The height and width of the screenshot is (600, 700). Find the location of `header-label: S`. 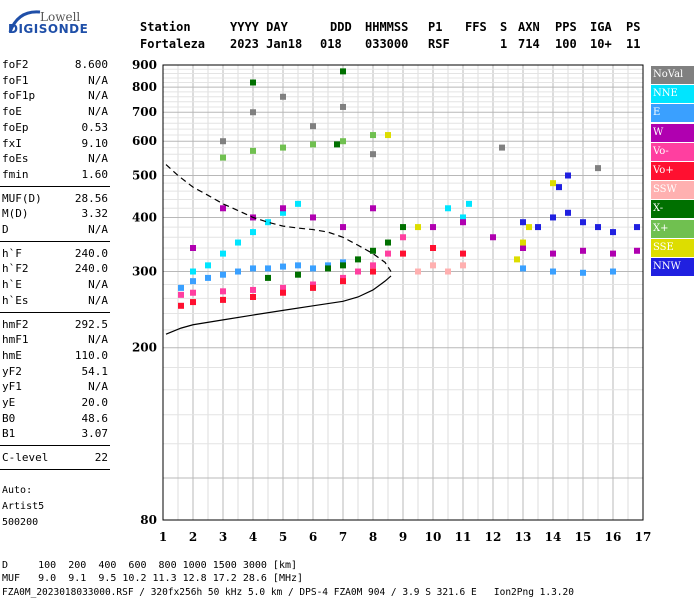

header-label: S is located at coordinates (504, 27).